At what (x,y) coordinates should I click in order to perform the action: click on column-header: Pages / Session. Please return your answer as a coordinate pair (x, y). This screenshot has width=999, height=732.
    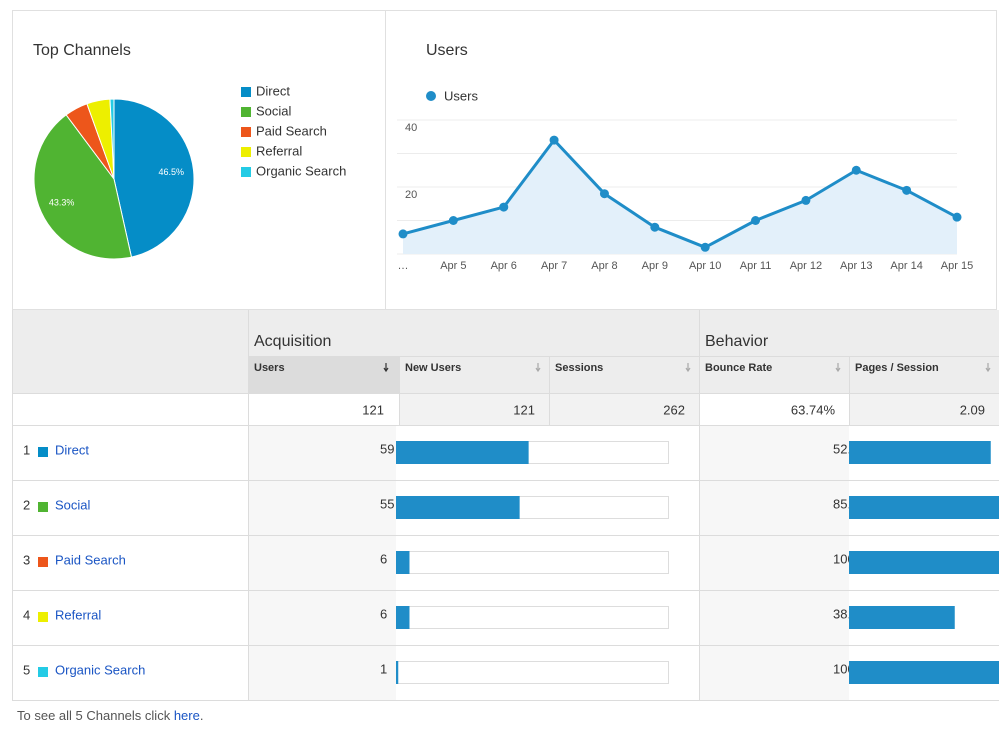
    Looking at the image, I should click on (897, 368).